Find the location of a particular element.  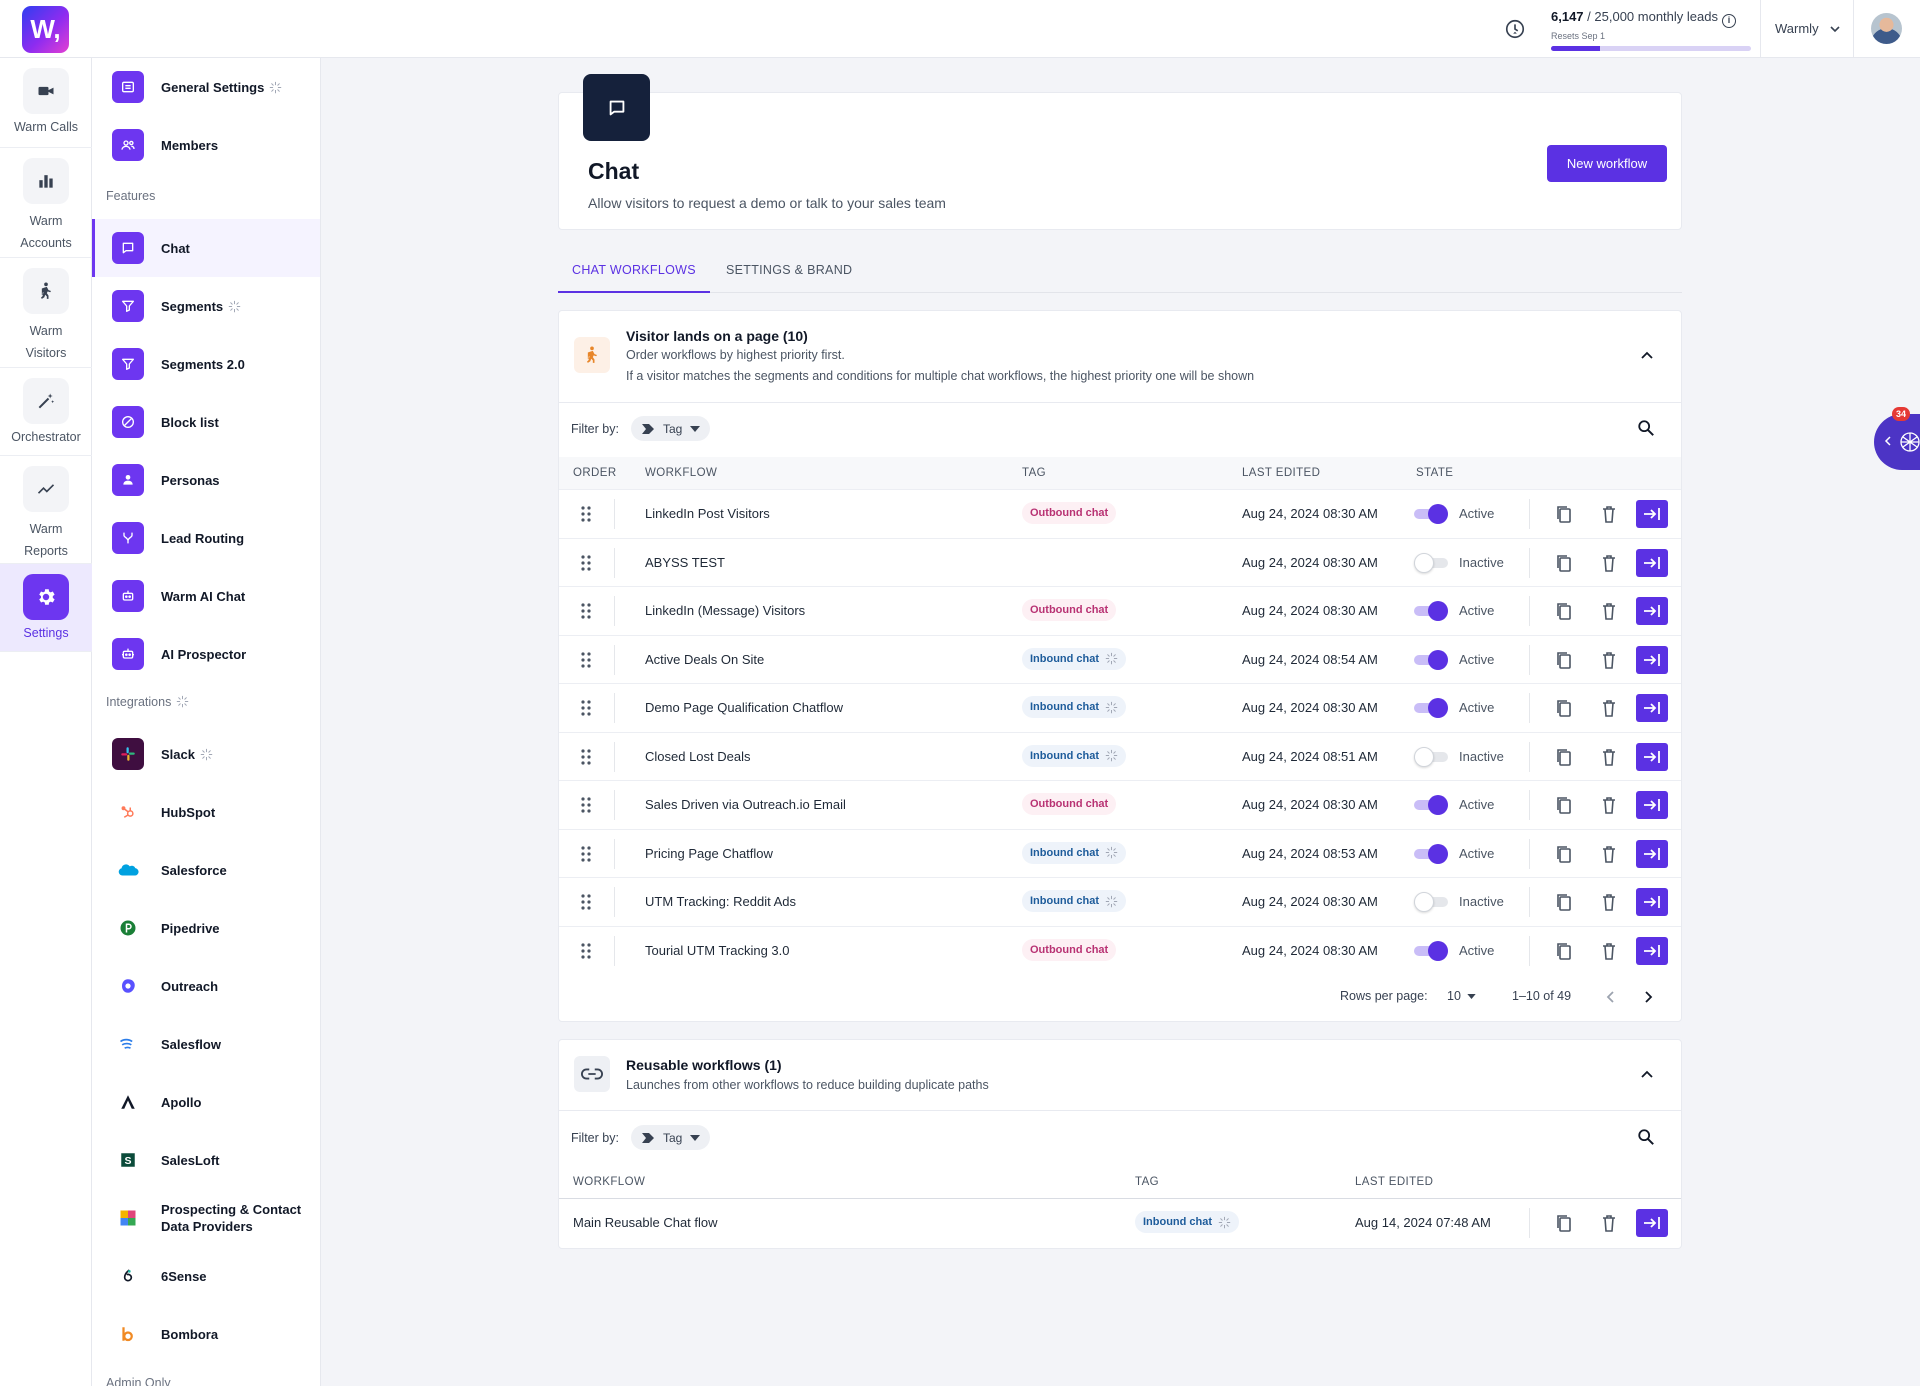

nav-item-block-list: Block list is located at coordinates (206, 422).